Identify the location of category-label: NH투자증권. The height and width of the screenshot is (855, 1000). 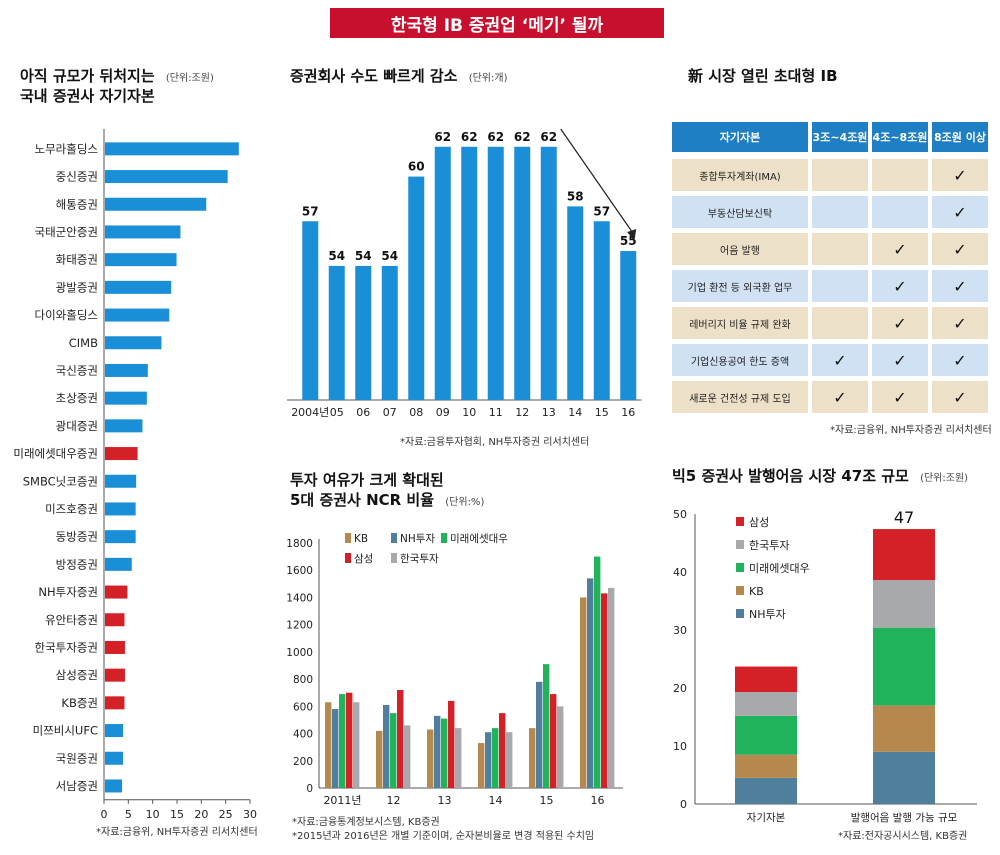
(68, 592).